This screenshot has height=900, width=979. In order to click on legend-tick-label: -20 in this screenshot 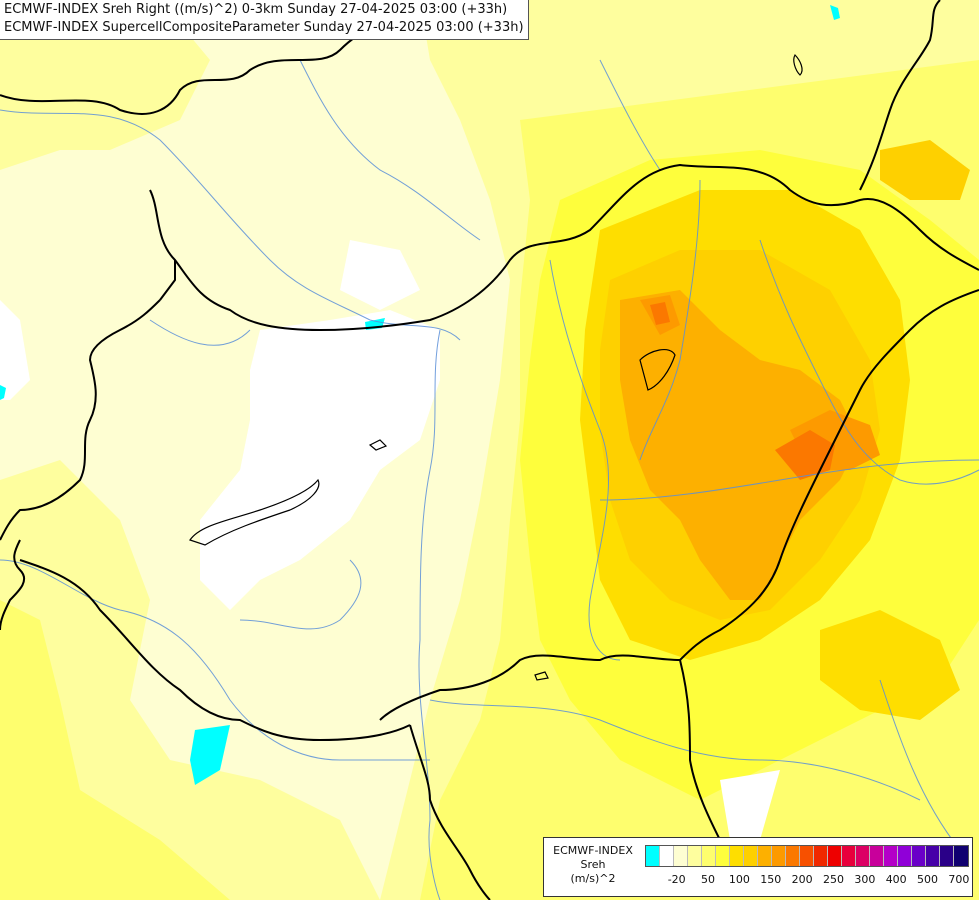, I will do `click(676, 879)`.